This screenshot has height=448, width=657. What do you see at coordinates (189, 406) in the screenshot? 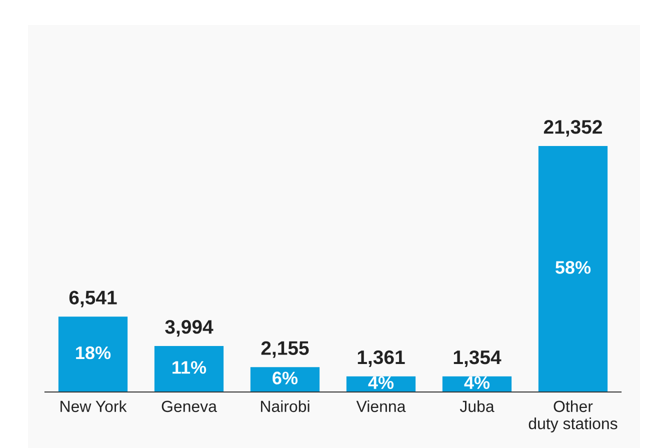
I see `x-tick-label: Geneva` at bounding box center [189, 406].